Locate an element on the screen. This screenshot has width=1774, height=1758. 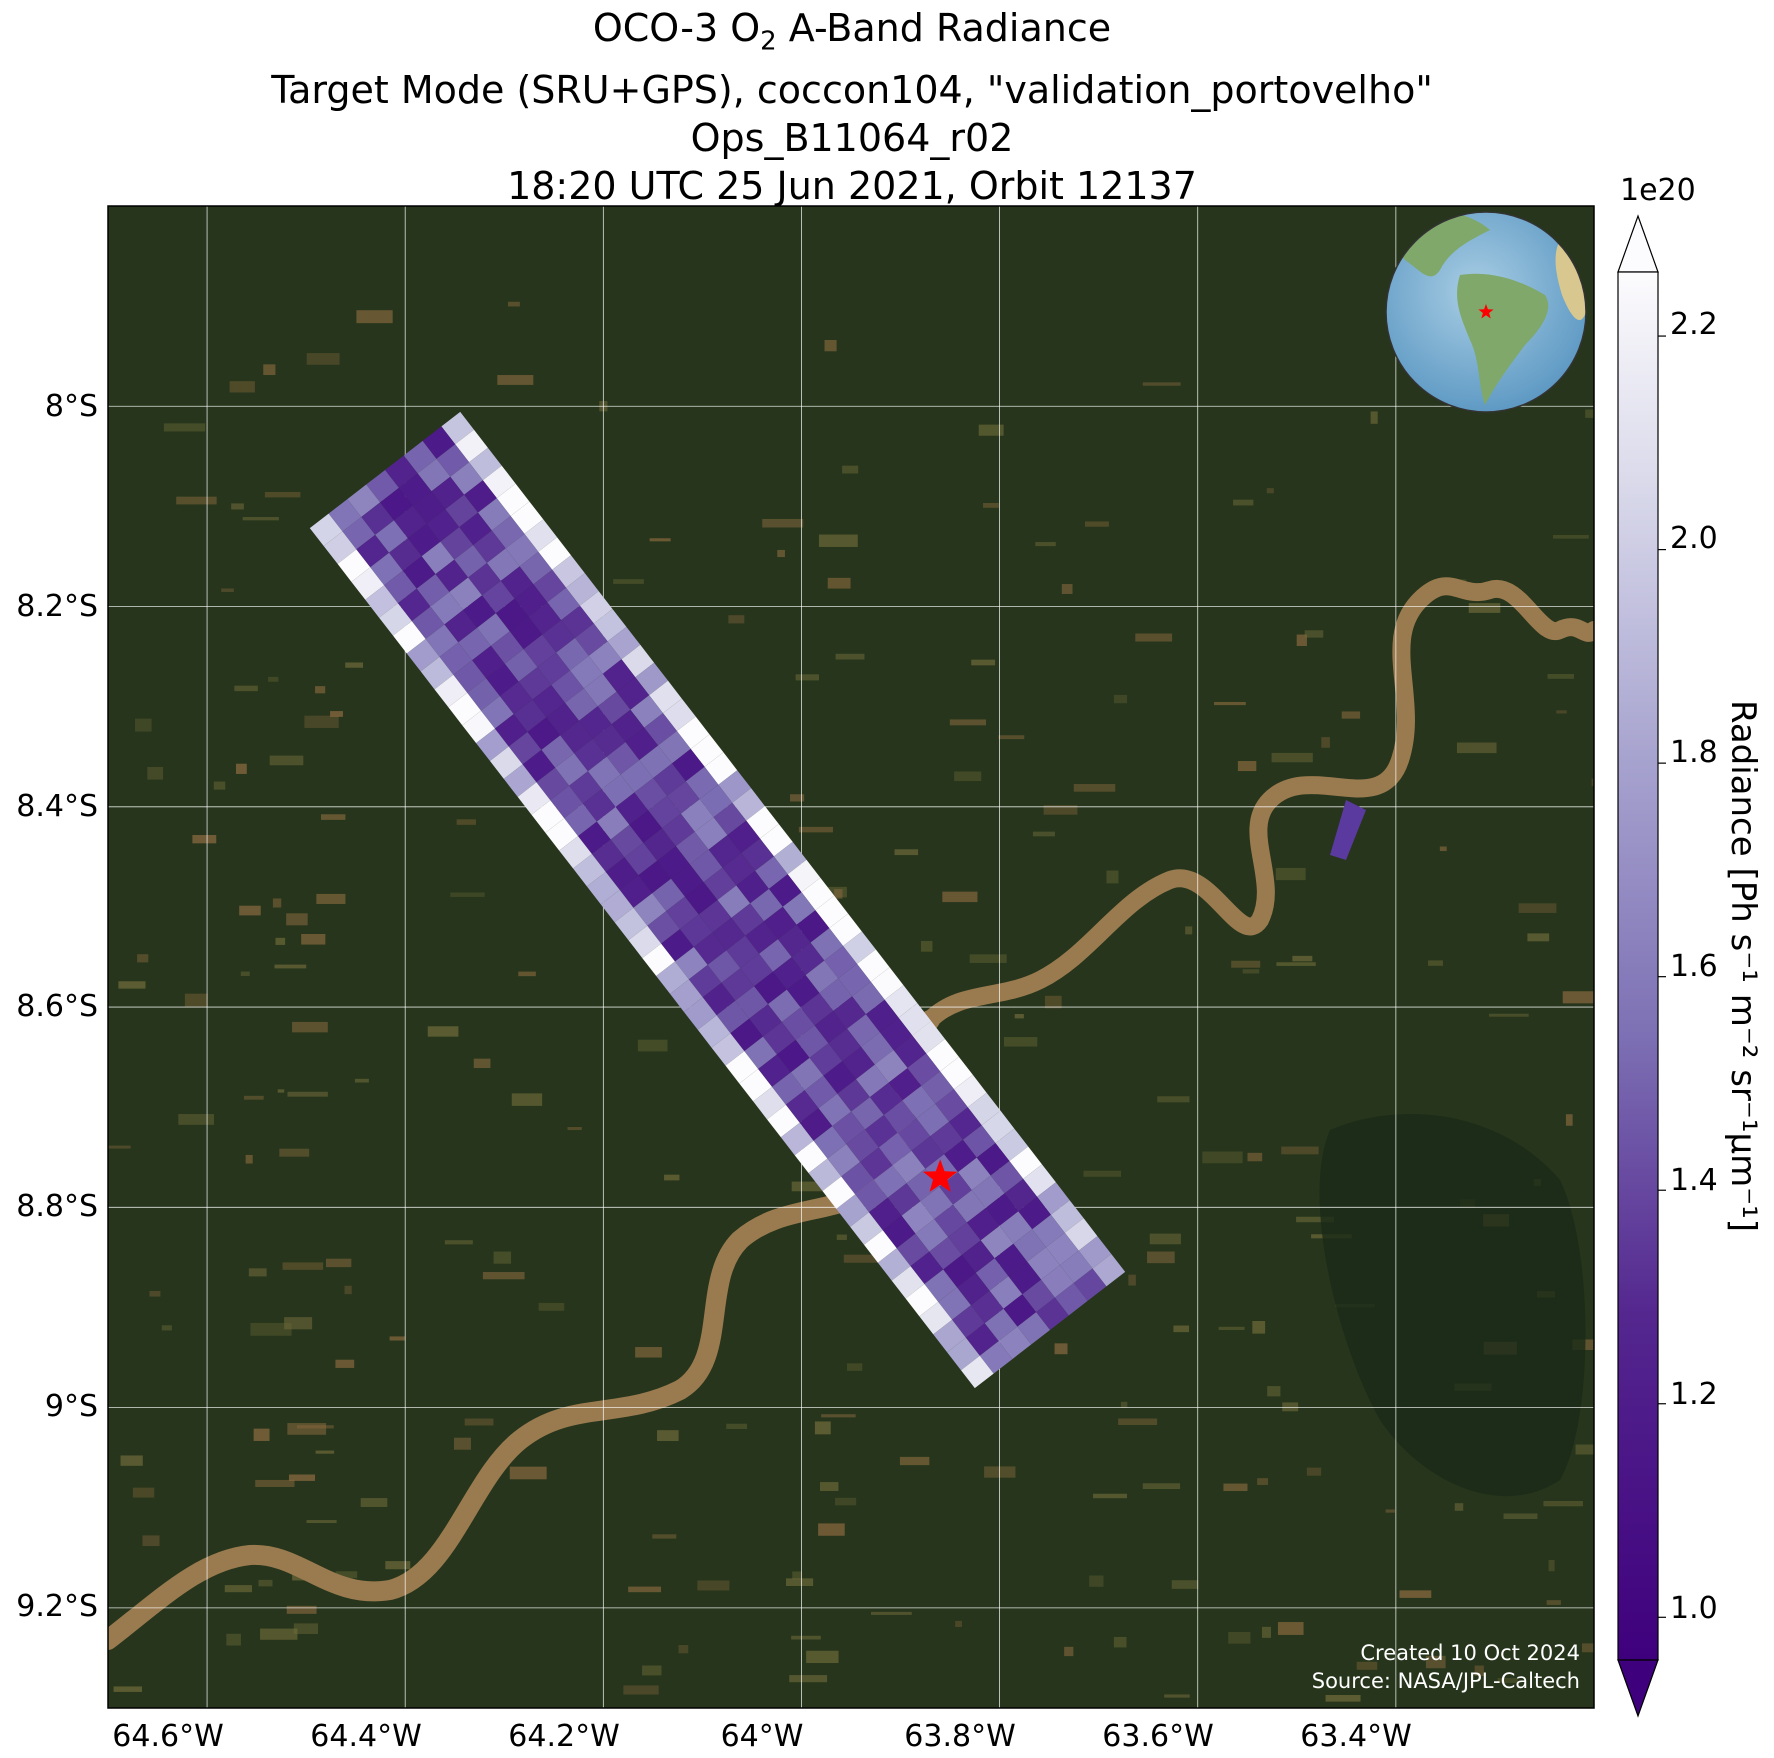
lat-tick: 8.2°S is located at coordinates (57, 606).